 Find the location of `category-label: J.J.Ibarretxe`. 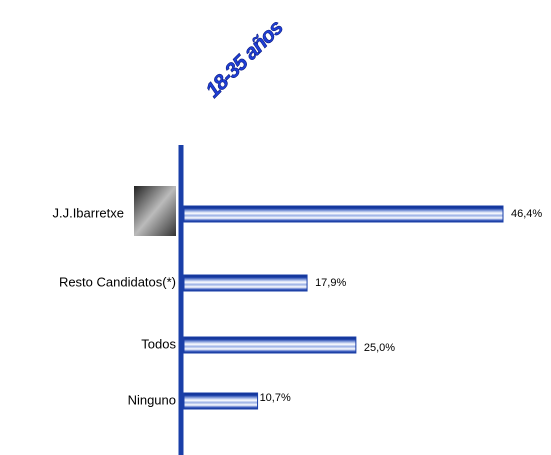

category-label: J.J.Ibarretxe is located at coordinates (88, 212).